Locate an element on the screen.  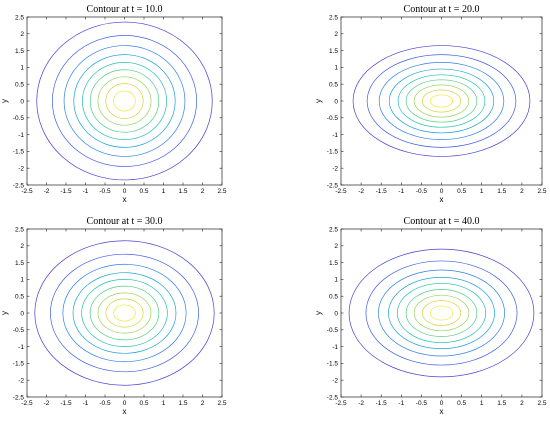
chart-title: Contour at t = 20.0 is located at coordinates (442, 9).